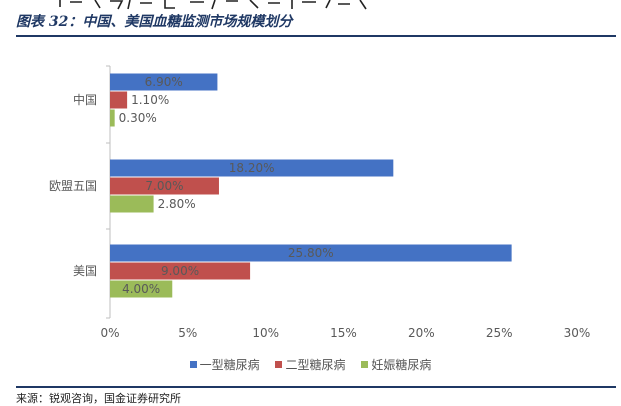 The height and width of the screenshot is (406, 621). I want to click on data-label: 2.80%, so click(177, 204).